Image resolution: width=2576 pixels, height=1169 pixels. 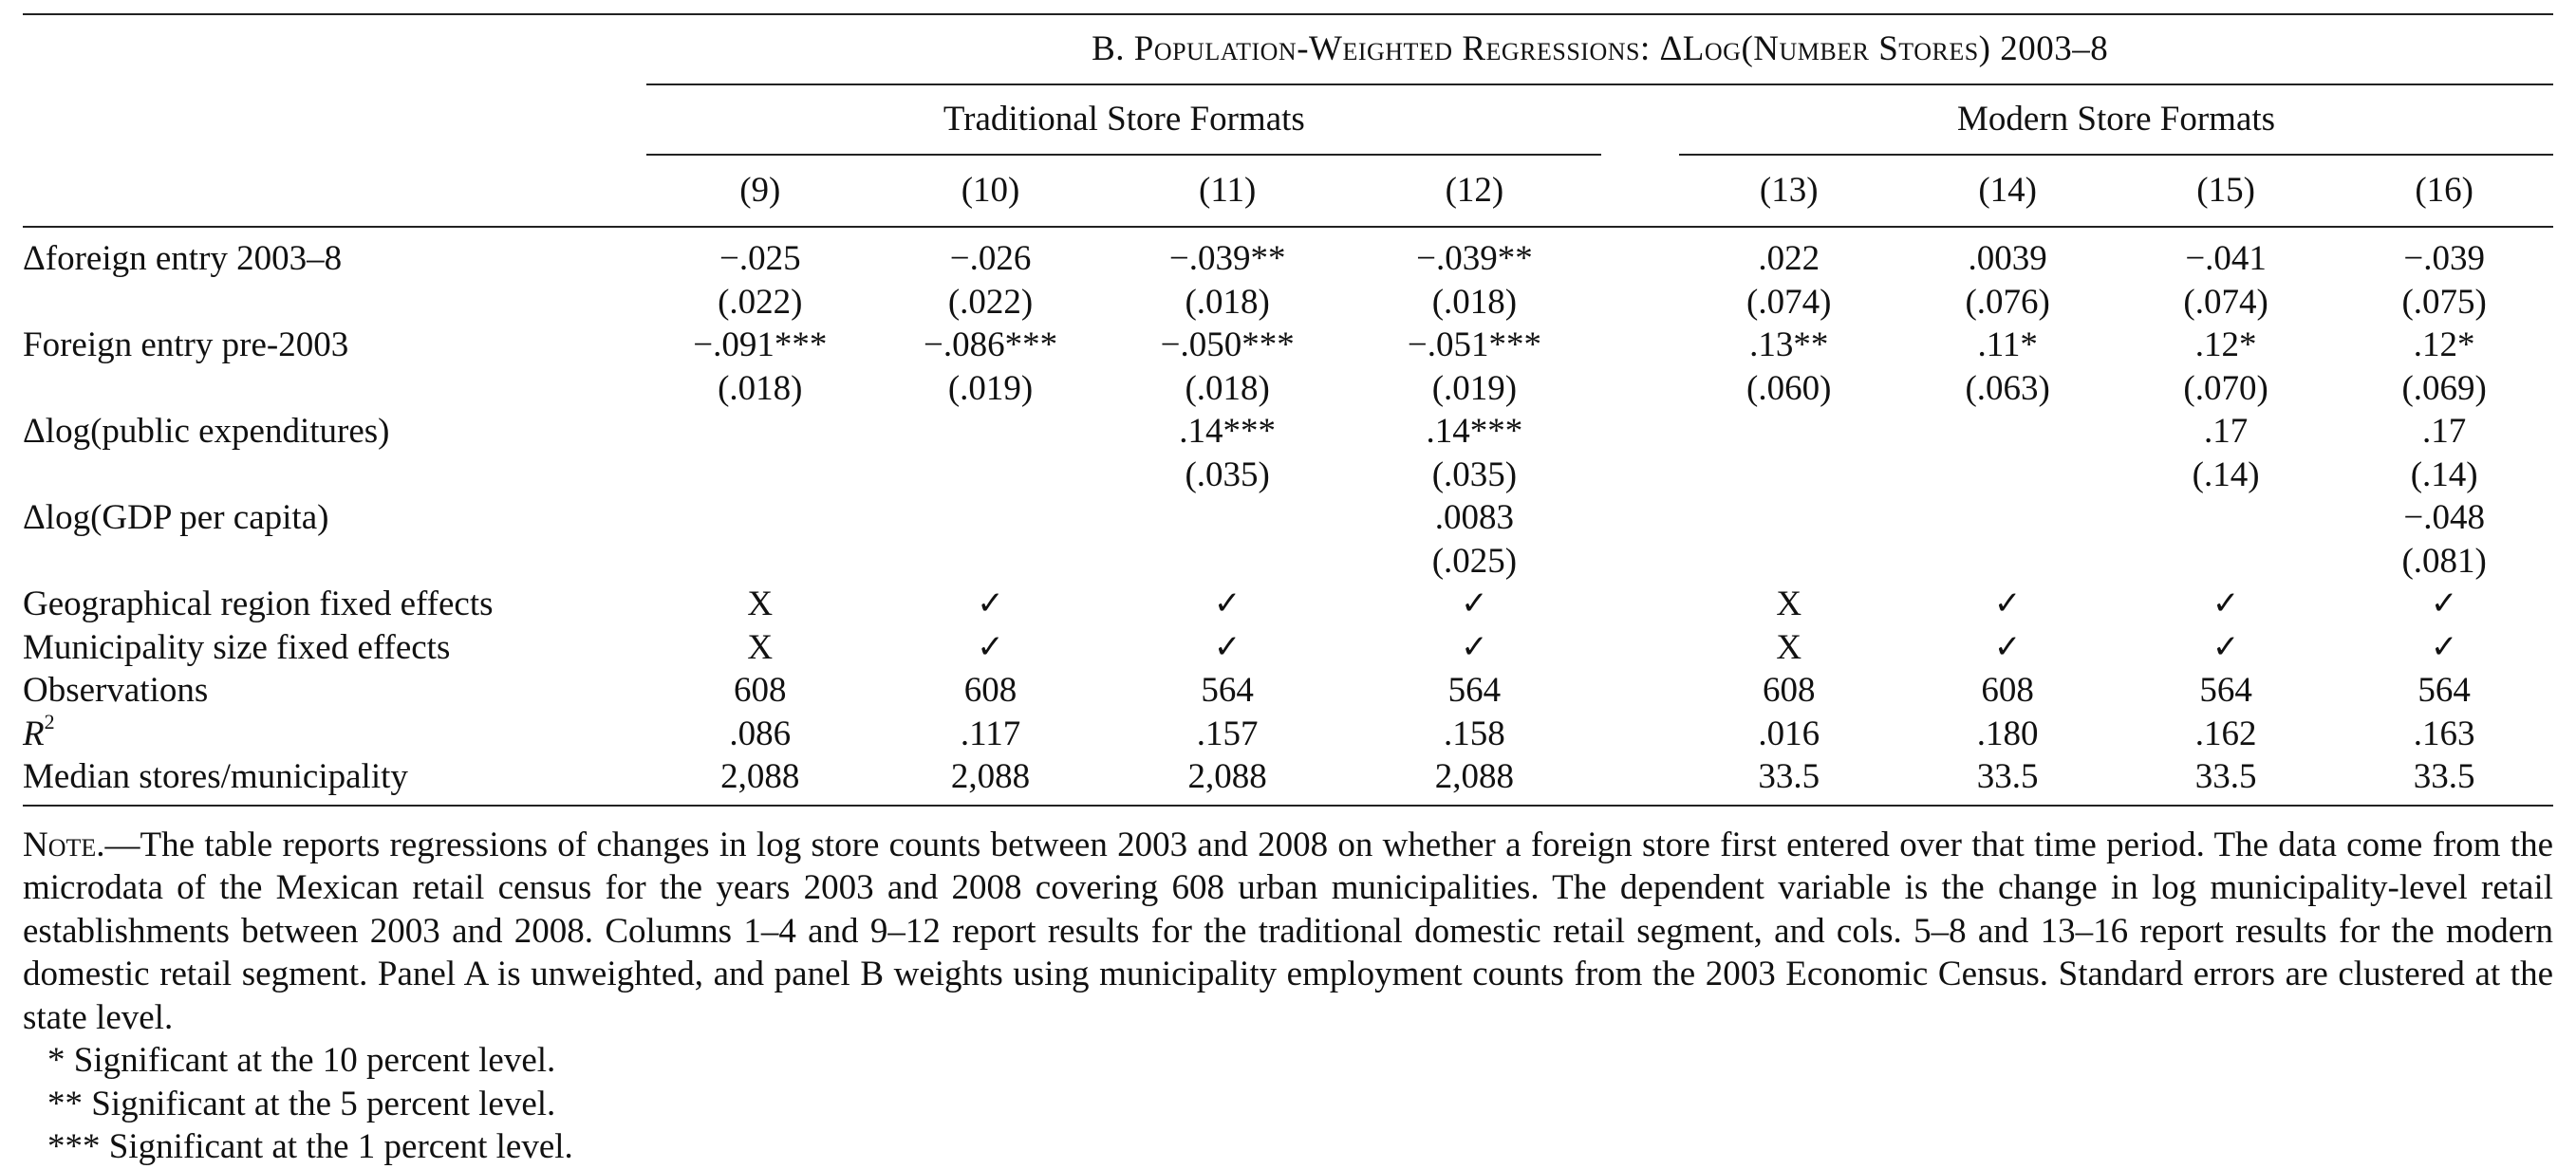 What do you see at coordinates (2444, 561) in the screenshot?
I see `table-cell: (.081)` at bounding box center [2444, 561].